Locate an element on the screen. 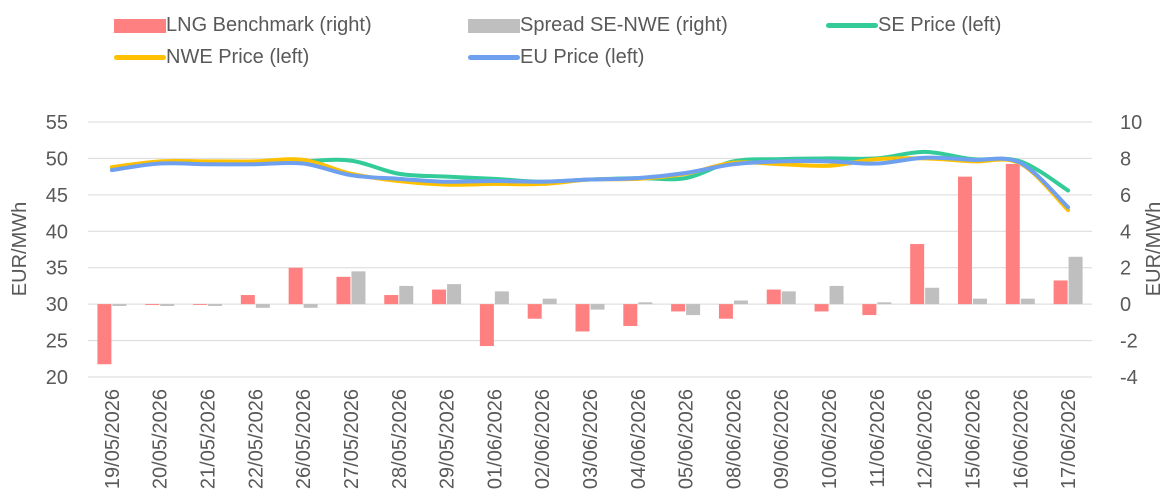 This screenshot has height=500, width=1172. legend-label-nwe-price: NWE Price (left) is located at coordinates (238, 57).